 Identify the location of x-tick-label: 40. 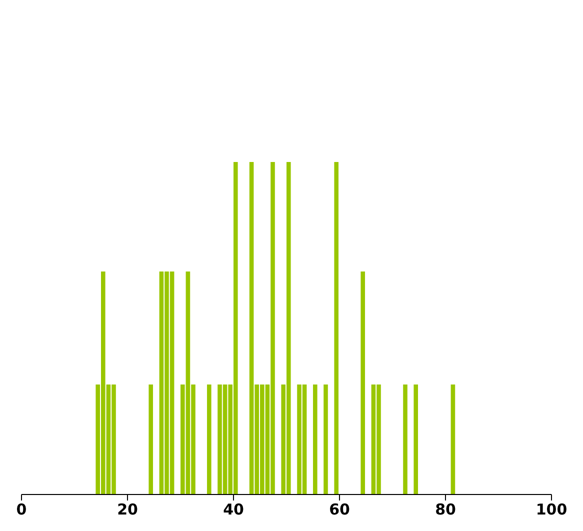
(233, 509).